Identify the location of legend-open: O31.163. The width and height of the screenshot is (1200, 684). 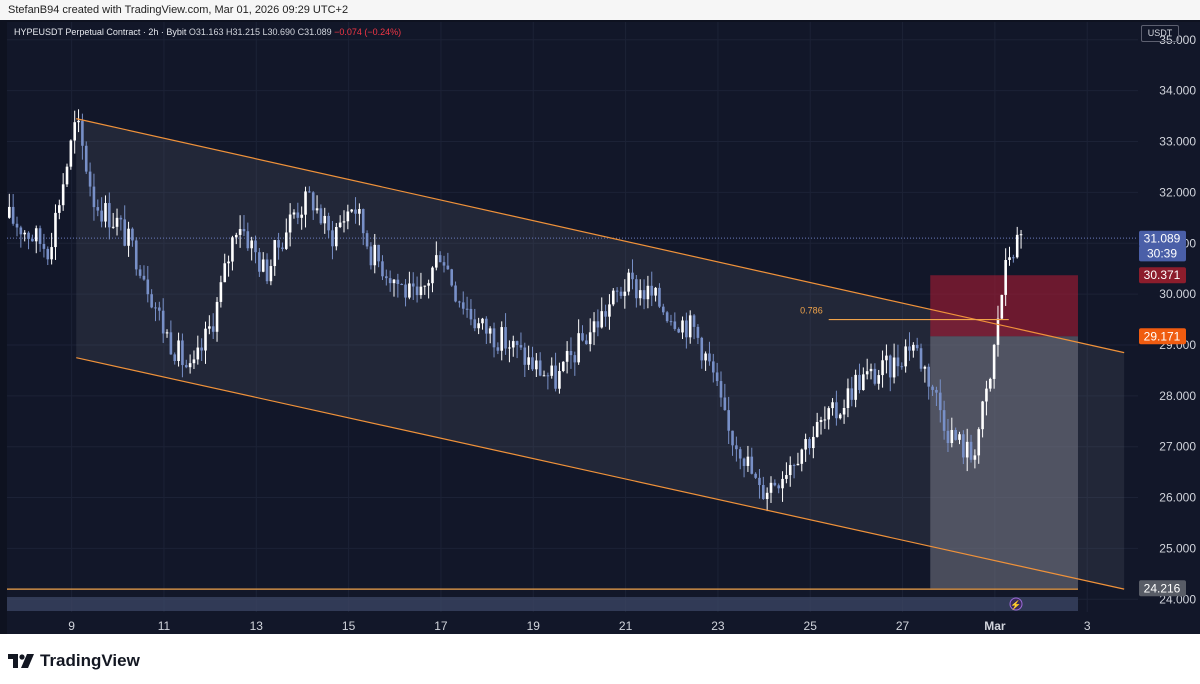
(206, 32).